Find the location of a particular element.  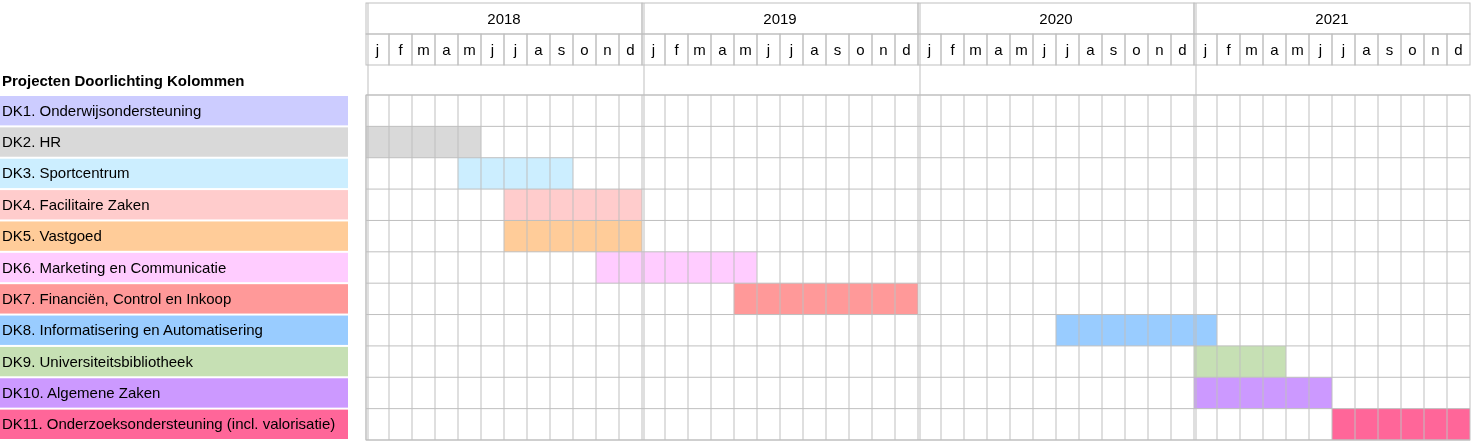

y-tick-label: DK6. Marketing en Communicatie is located at coordinates (114, 267).